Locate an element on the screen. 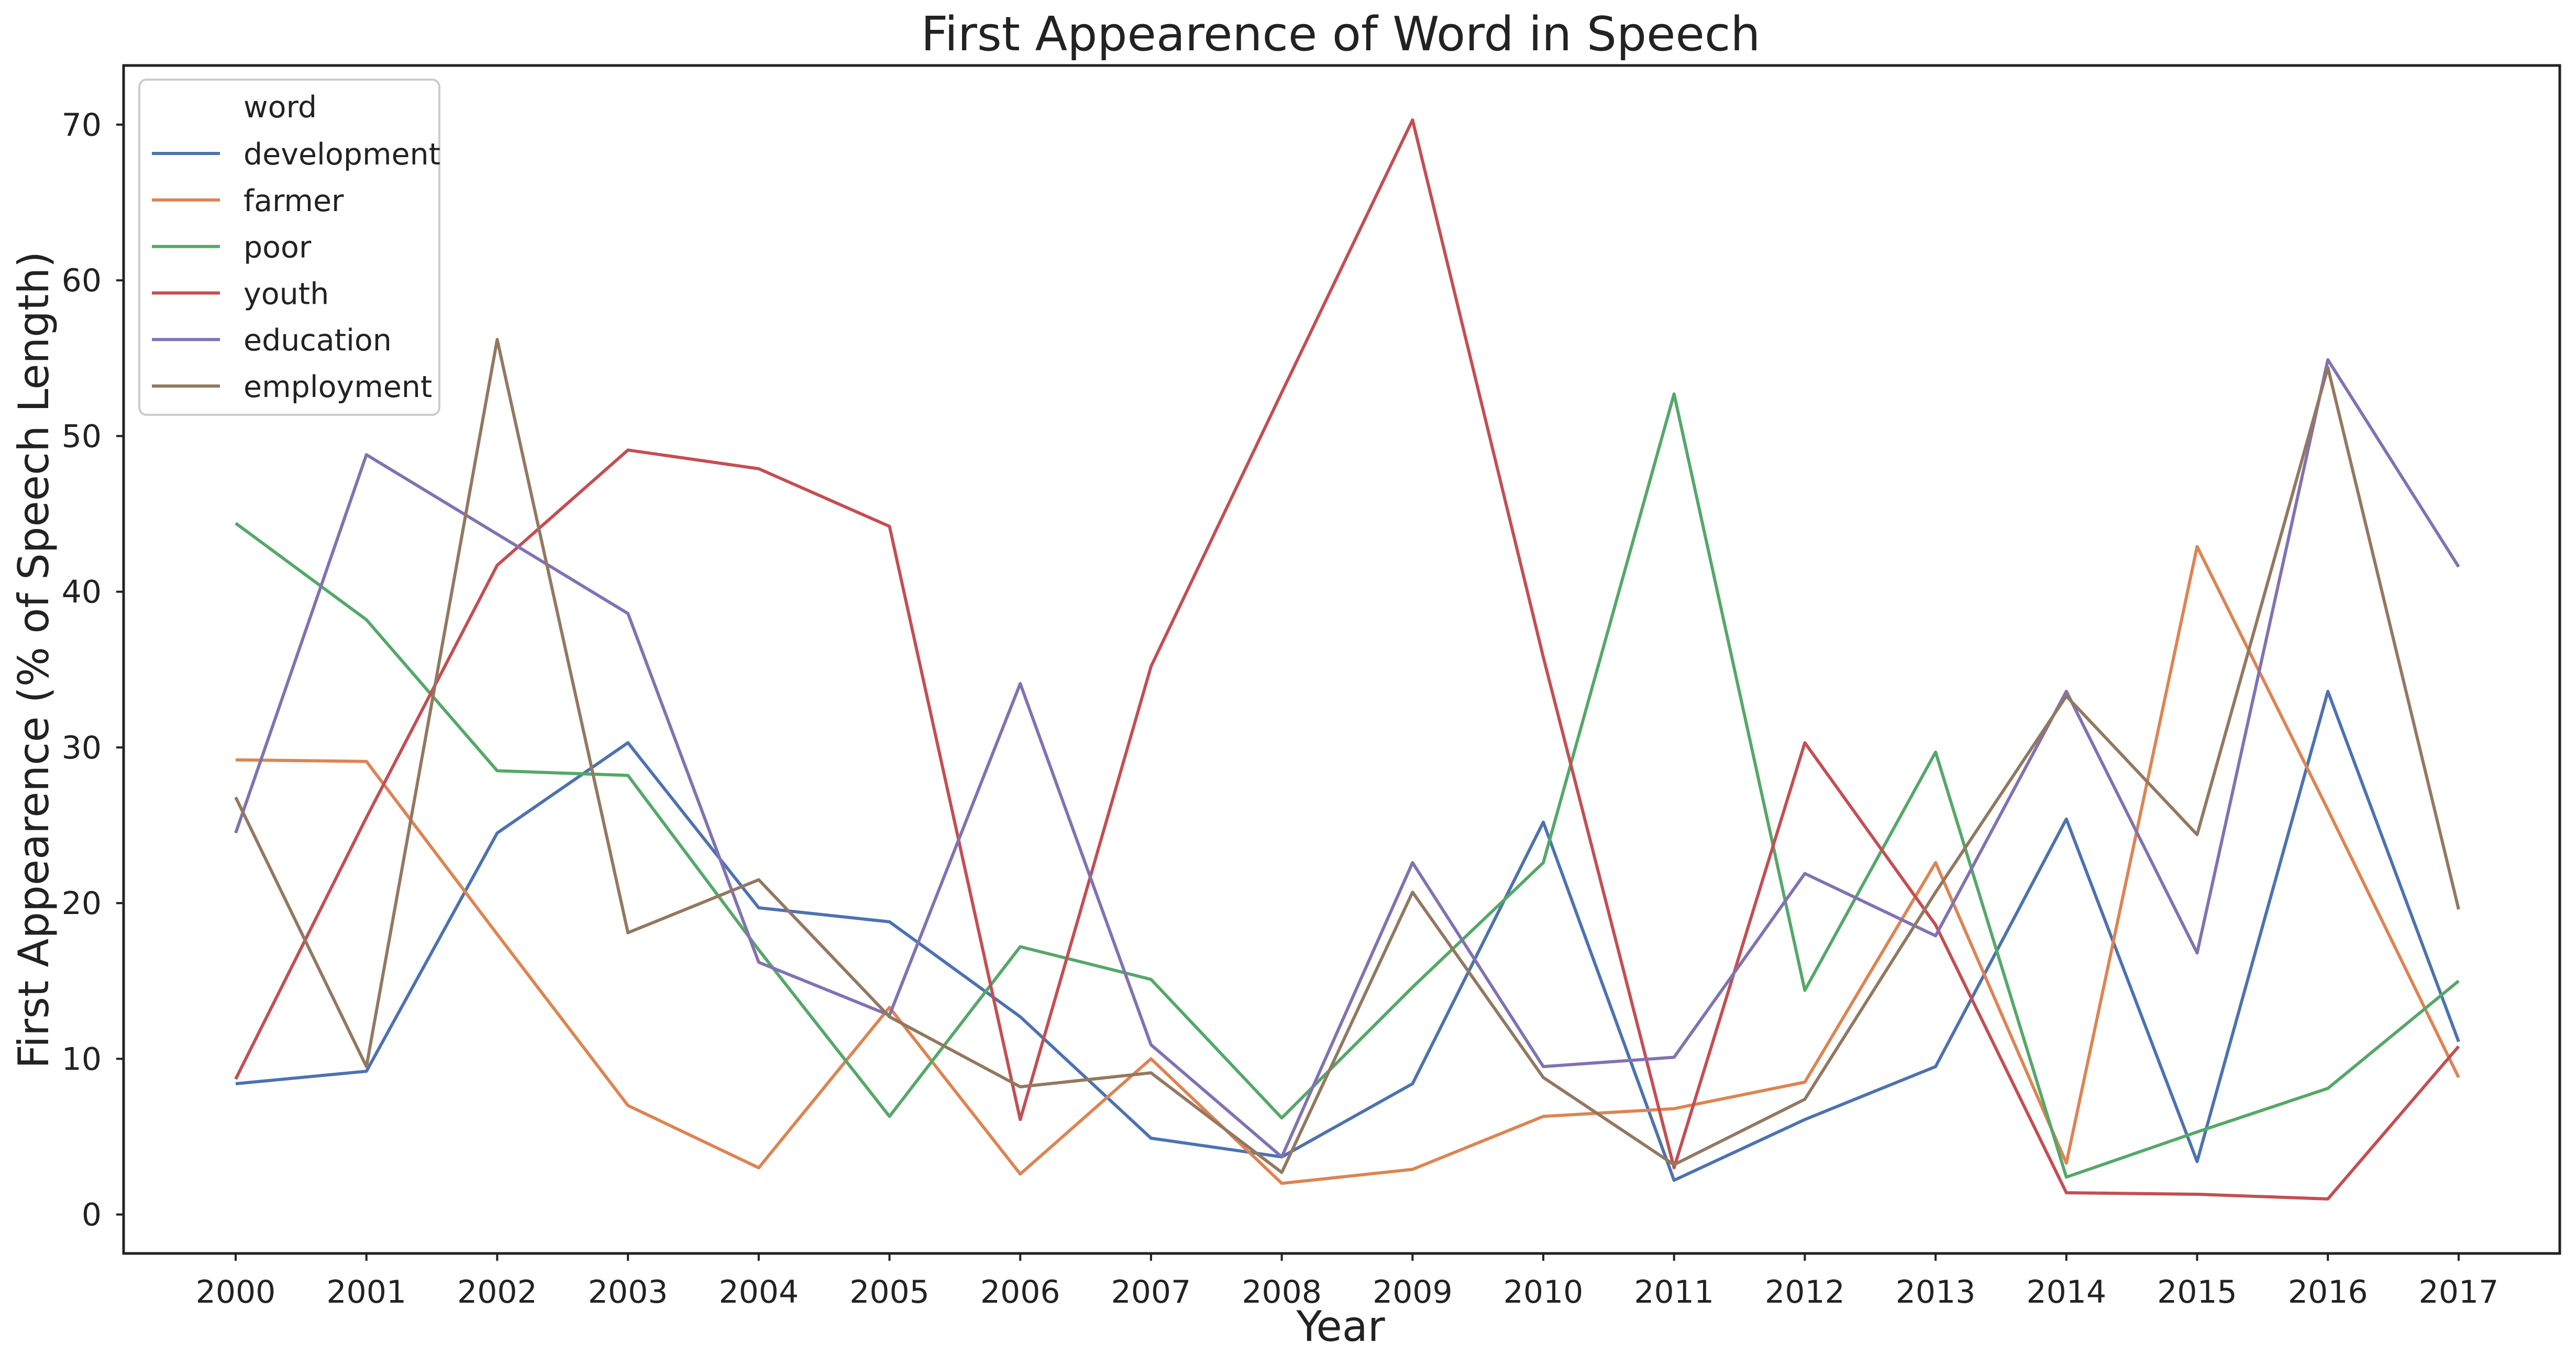 Image resolution: width=2576 pixels, height=1365 pixels. y-tick-label: 60 is located at coordinates (82, 281).